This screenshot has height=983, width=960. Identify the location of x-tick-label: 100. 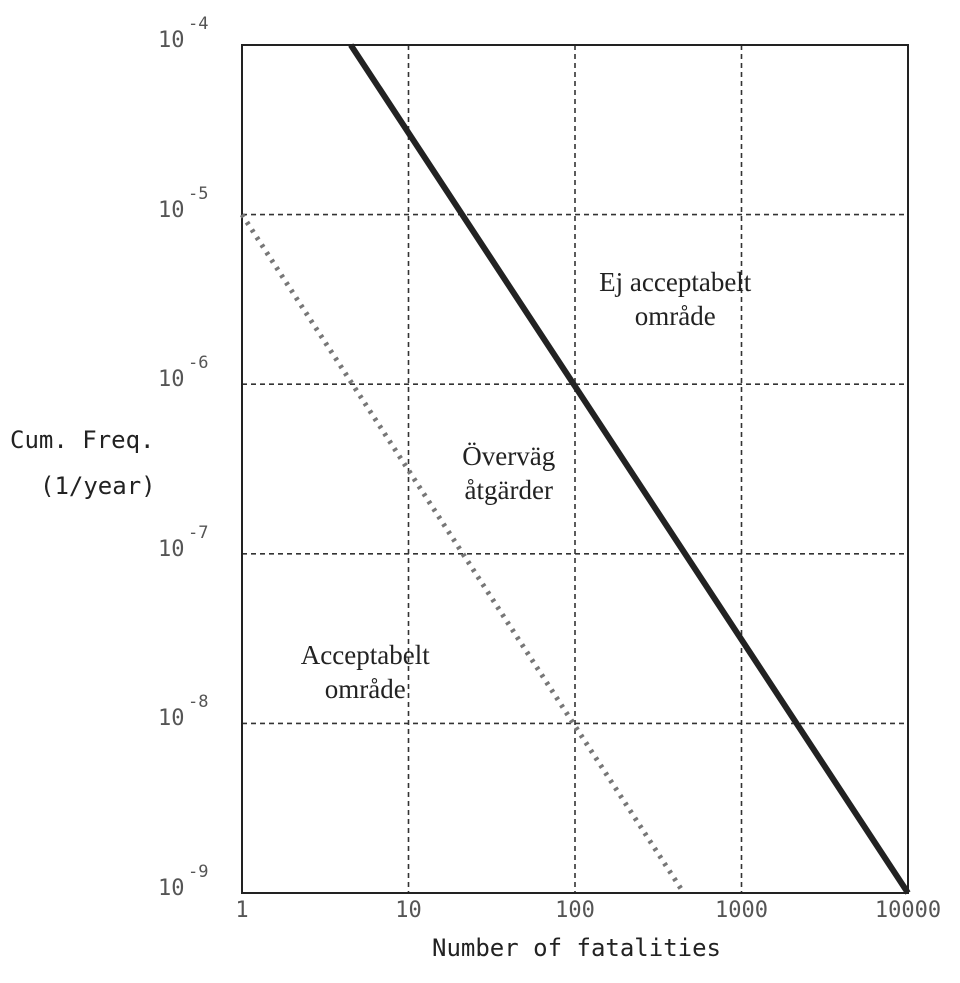
(575, 910).